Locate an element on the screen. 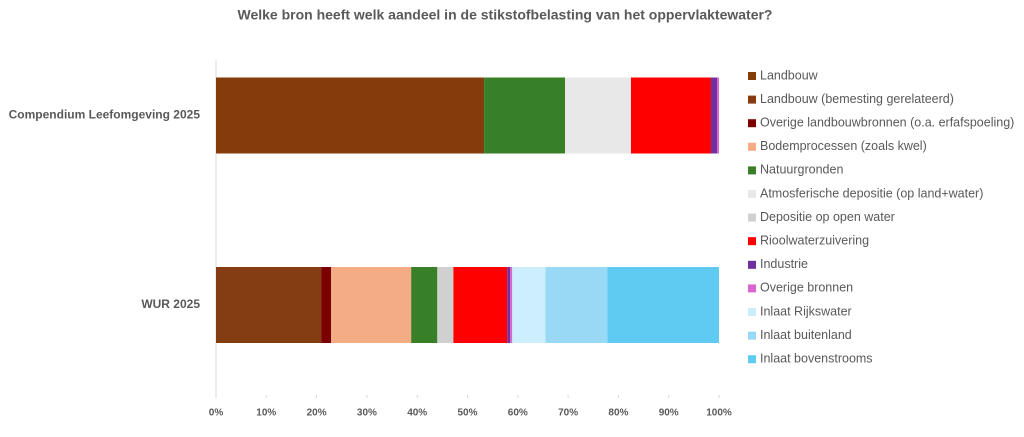  legend-label: Overige bronnen is located at coordinates (806, 288).